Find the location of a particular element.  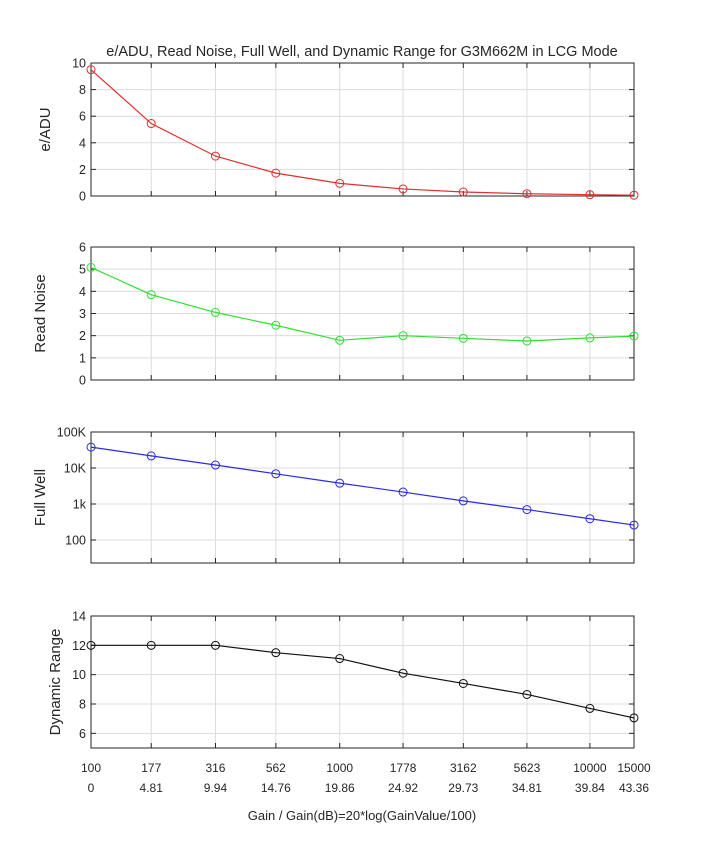

panel-4: 6 8 10 12 14 Dynamic Range is located at coordinates (343, 679).